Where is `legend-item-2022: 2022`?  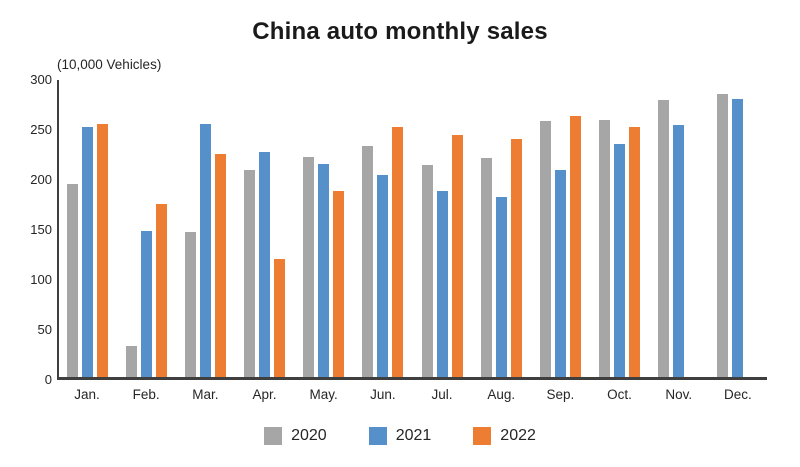
legend-item-2022: 2022 is located at coordinates (504, 436).